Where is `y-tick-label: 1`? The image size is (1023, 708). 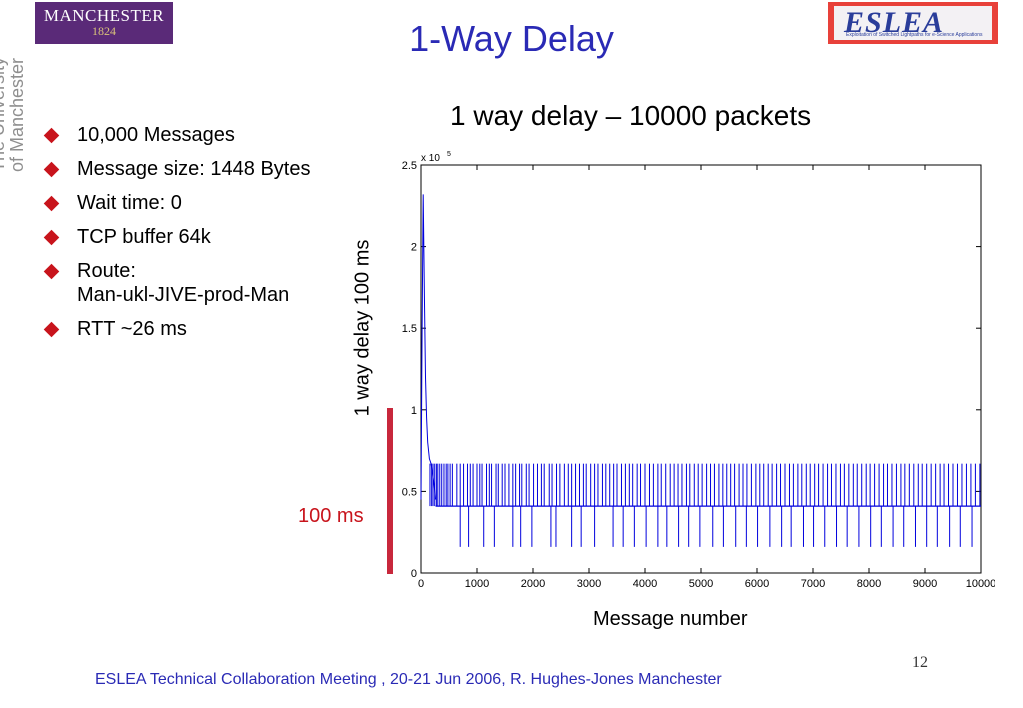 y-tick-label: 1 is located at coordinates (414, 411).